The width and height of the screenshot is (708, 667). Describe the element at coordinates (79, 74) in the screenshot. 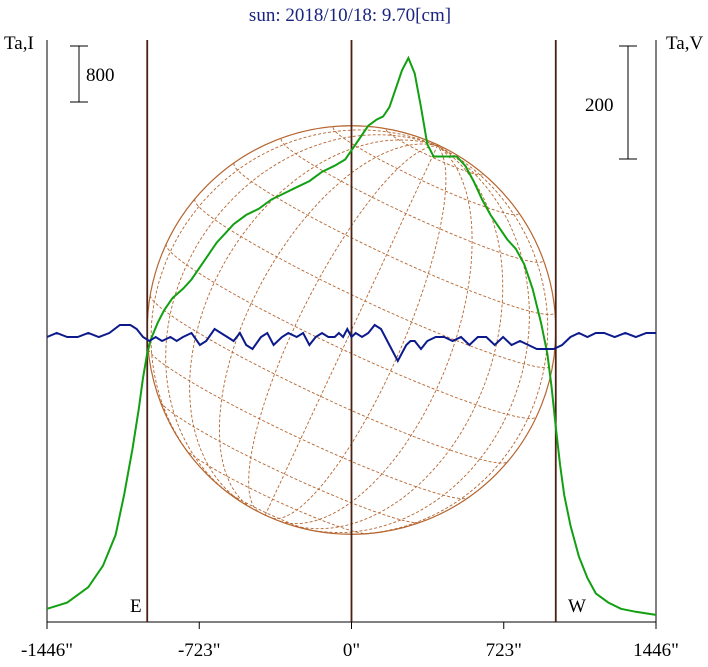

I see `scale-bar-left` at that location.